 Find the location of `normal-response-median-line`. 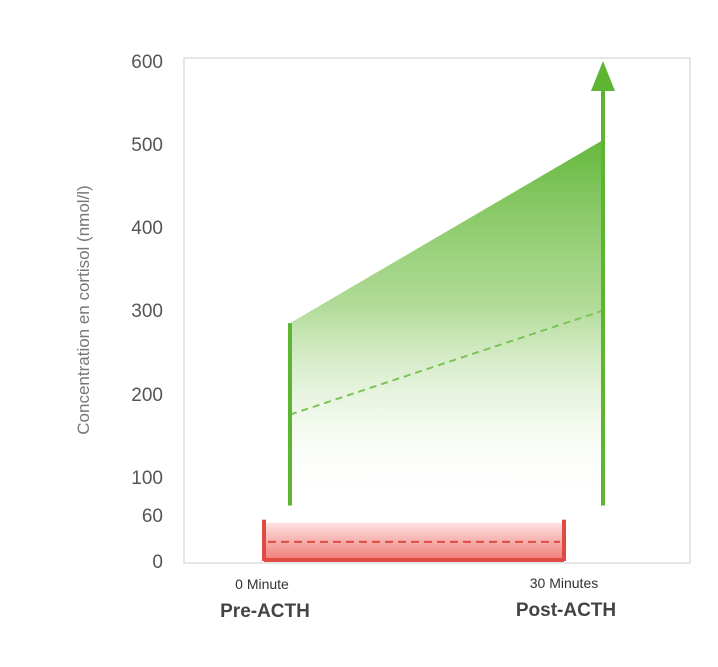

normal-response-median-line is located at coordinates (446, 362).